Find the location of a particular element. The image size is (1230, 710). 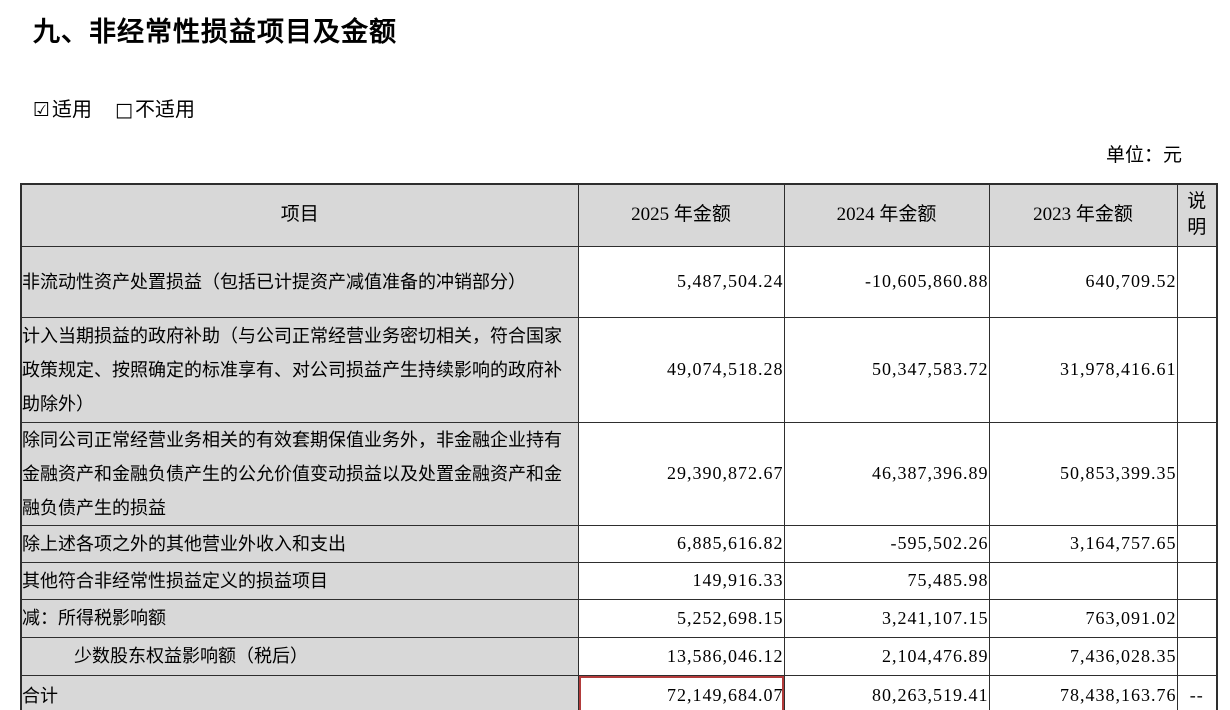

item-cell: 其他符合非经常性损益定义的损益项目 is located at coordinates (299, 580).